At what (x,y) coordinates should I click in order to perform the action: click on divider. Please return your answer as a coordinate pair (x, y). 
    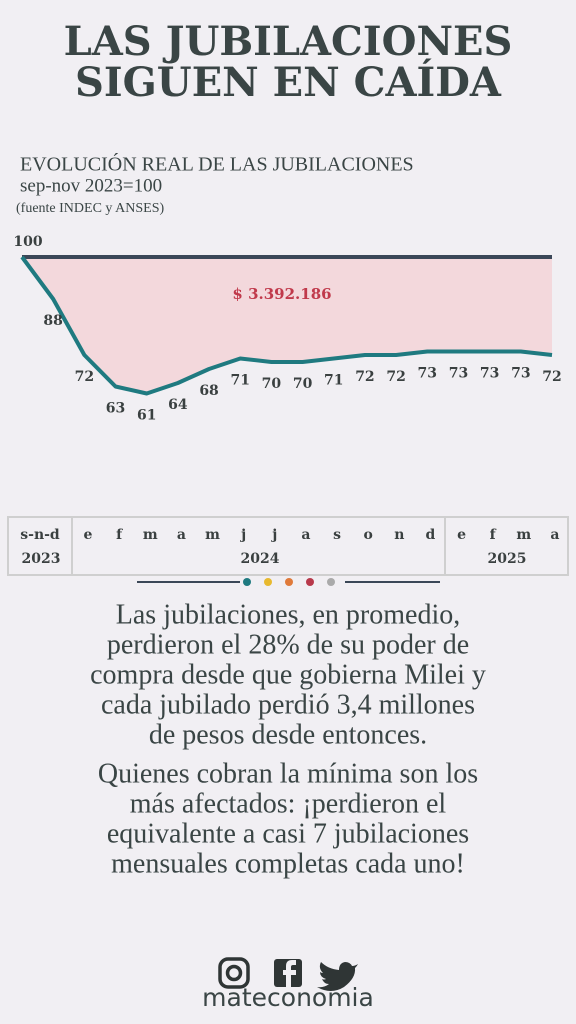
    Looking at the image, I should click on (288, 582).